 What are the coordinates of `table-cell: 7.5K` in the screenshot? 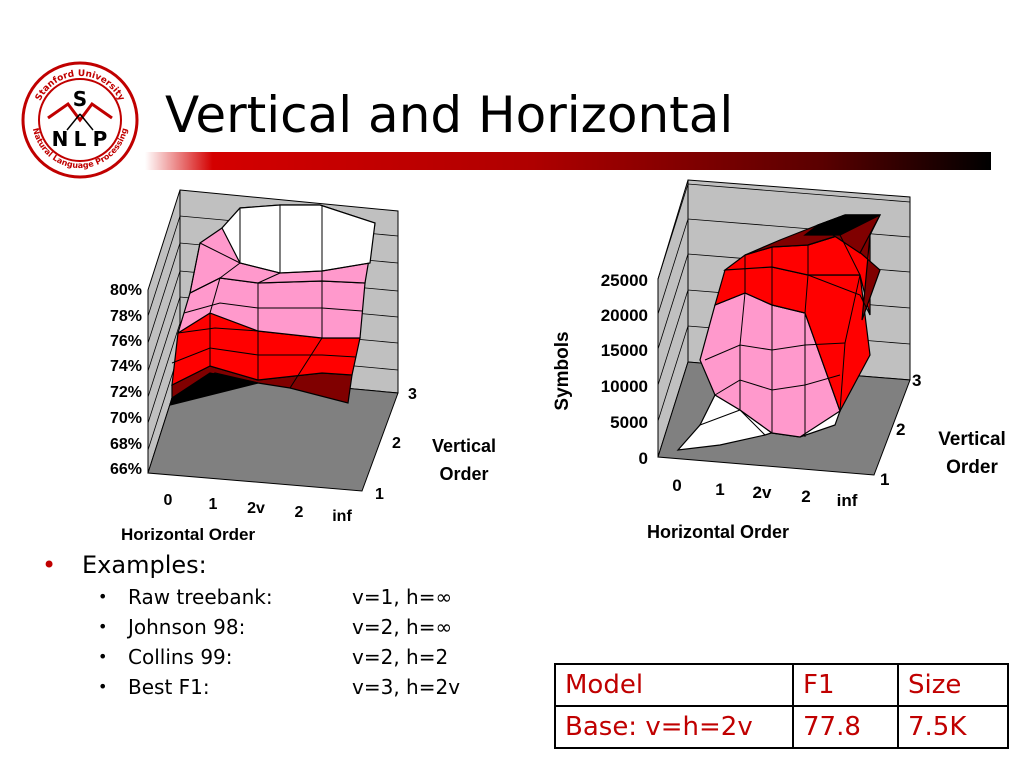 It's located at (953, 727).